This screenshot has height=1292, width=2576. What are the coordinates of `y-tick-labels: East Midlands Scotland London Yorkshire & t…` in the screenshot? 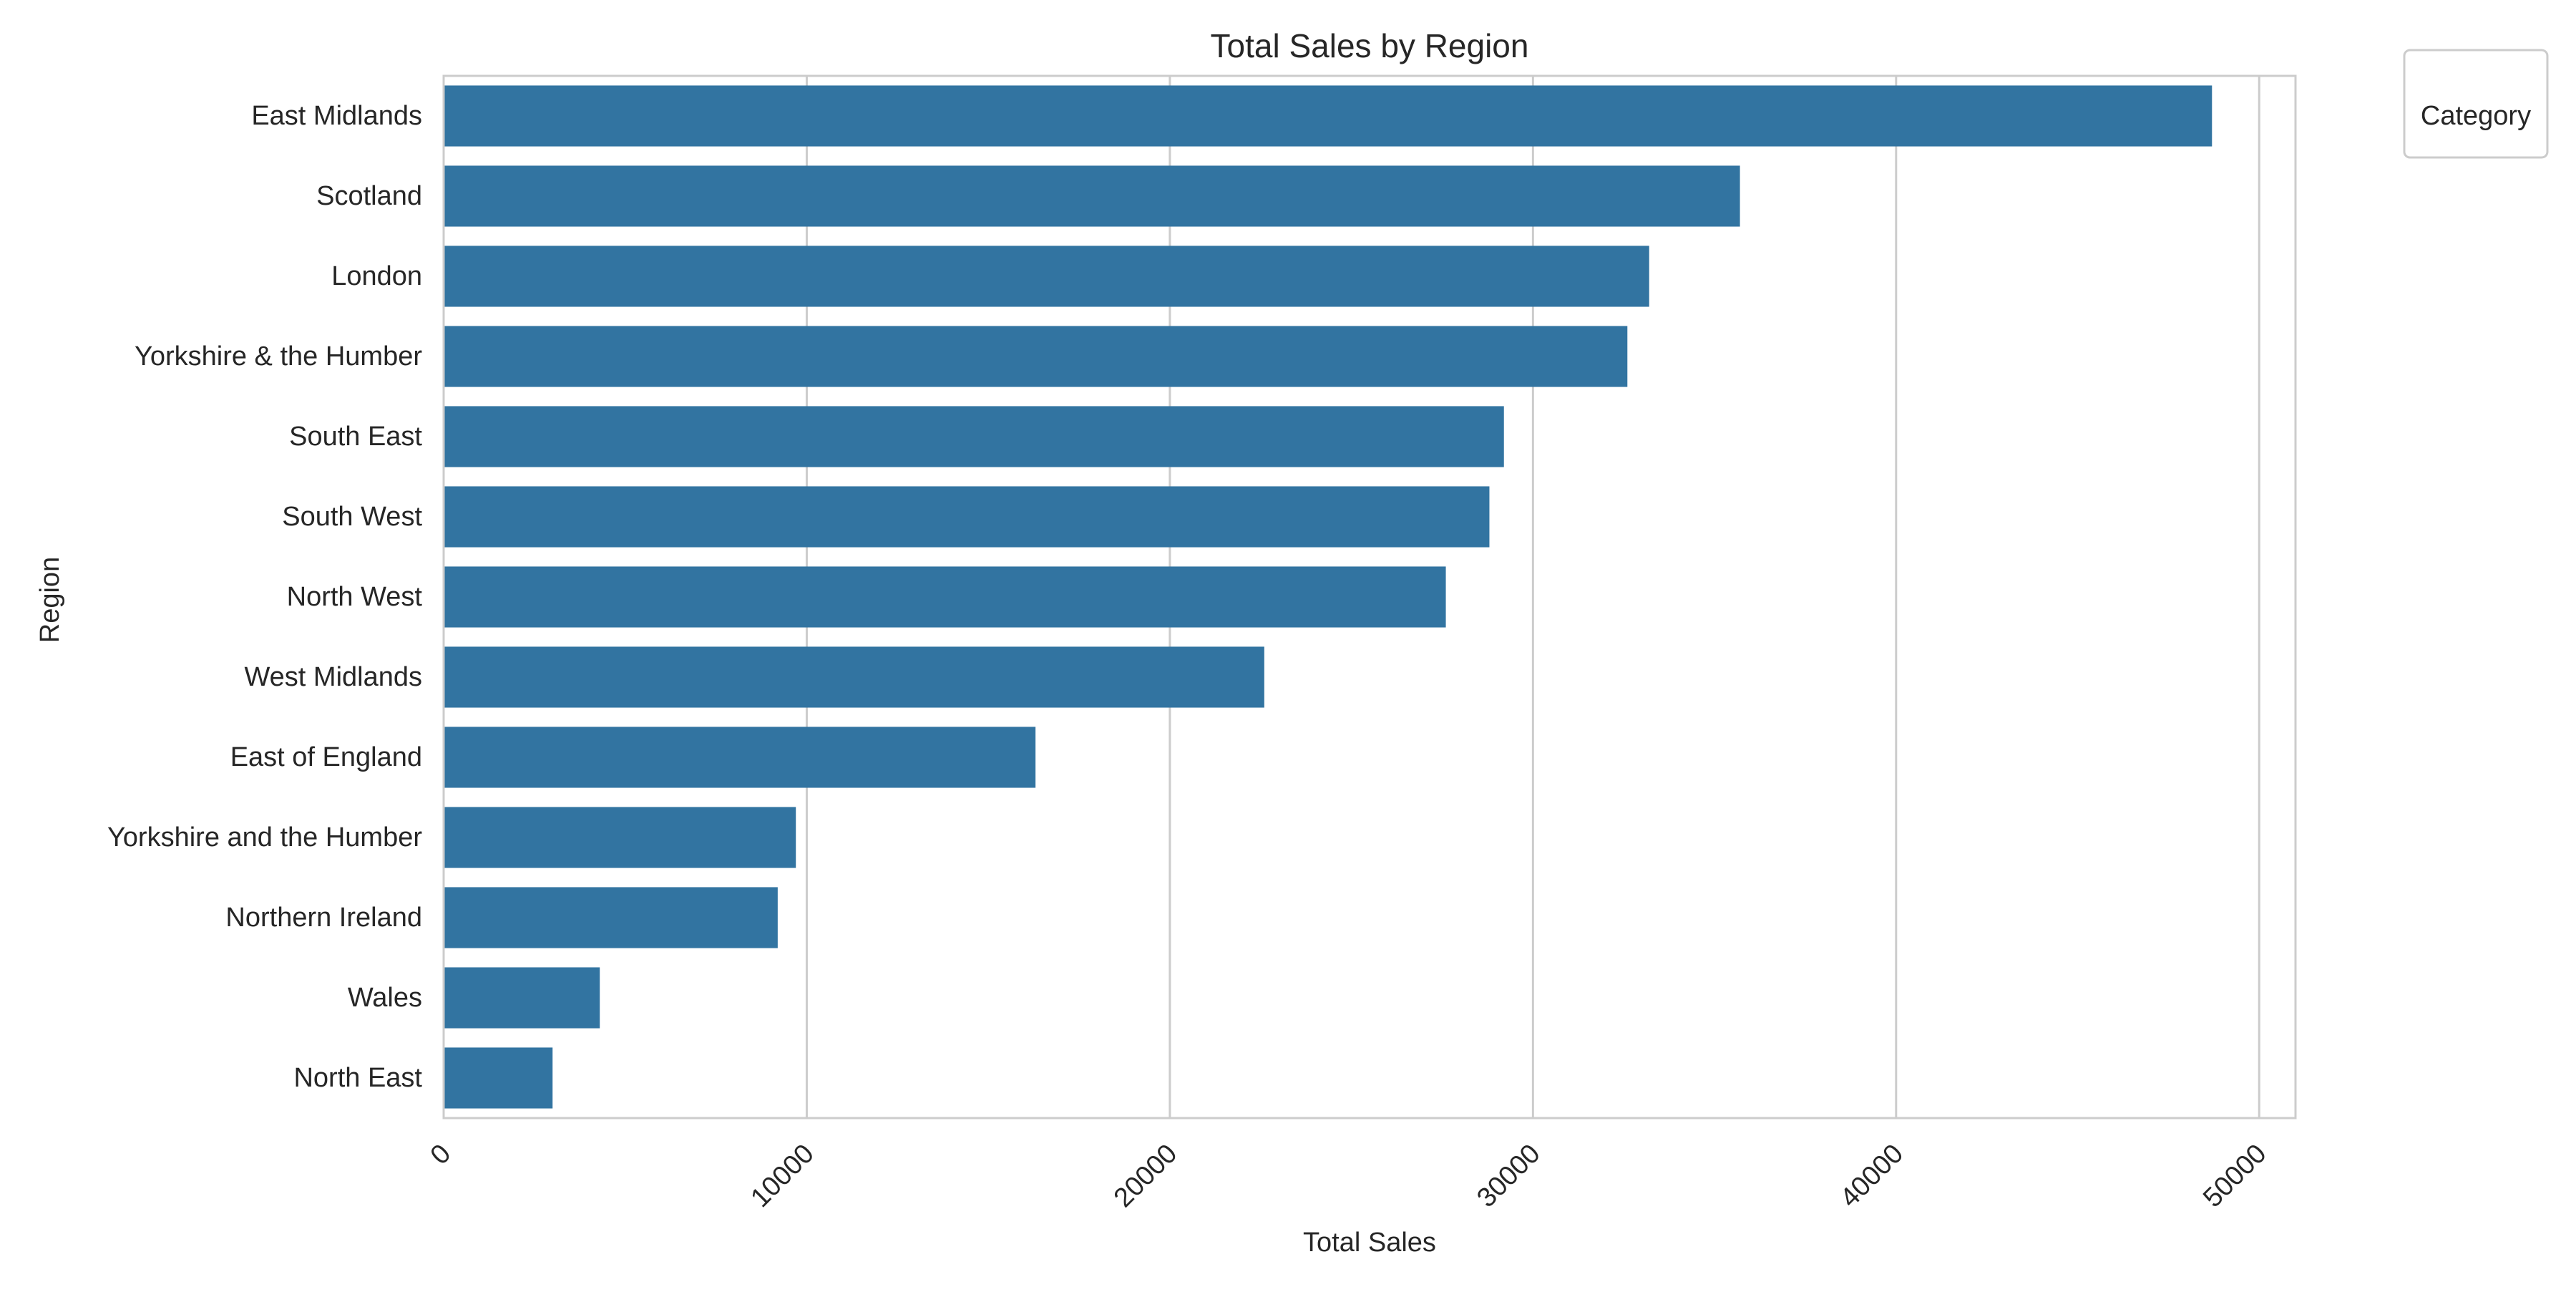 It's located at (265, 597).